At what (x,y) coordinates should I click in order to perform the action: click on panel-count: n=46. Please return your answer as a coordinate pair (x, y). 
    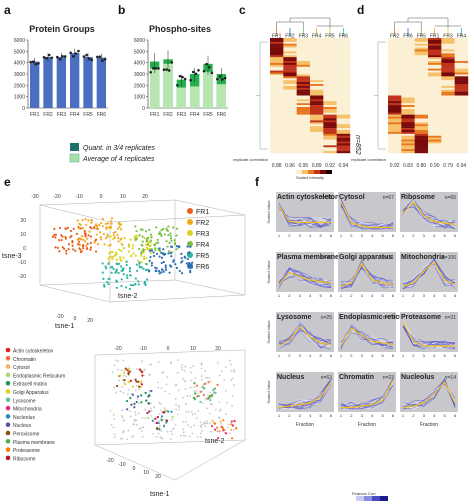
    Looking at the image, I should click on (326, 258).